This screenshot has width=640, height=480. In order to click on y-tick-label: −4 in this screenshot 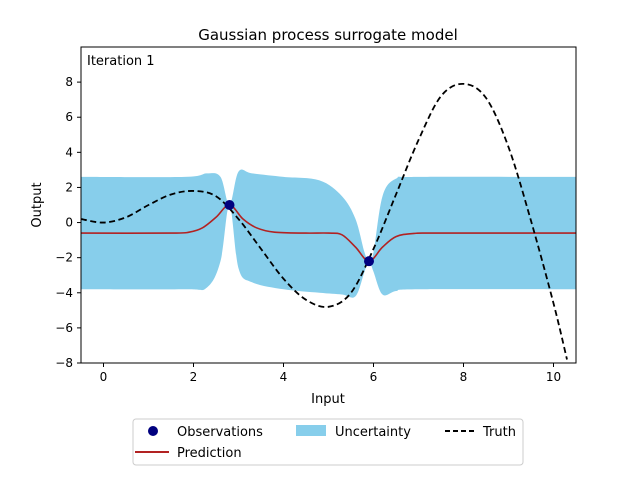, I will do `click(64, 293)`.